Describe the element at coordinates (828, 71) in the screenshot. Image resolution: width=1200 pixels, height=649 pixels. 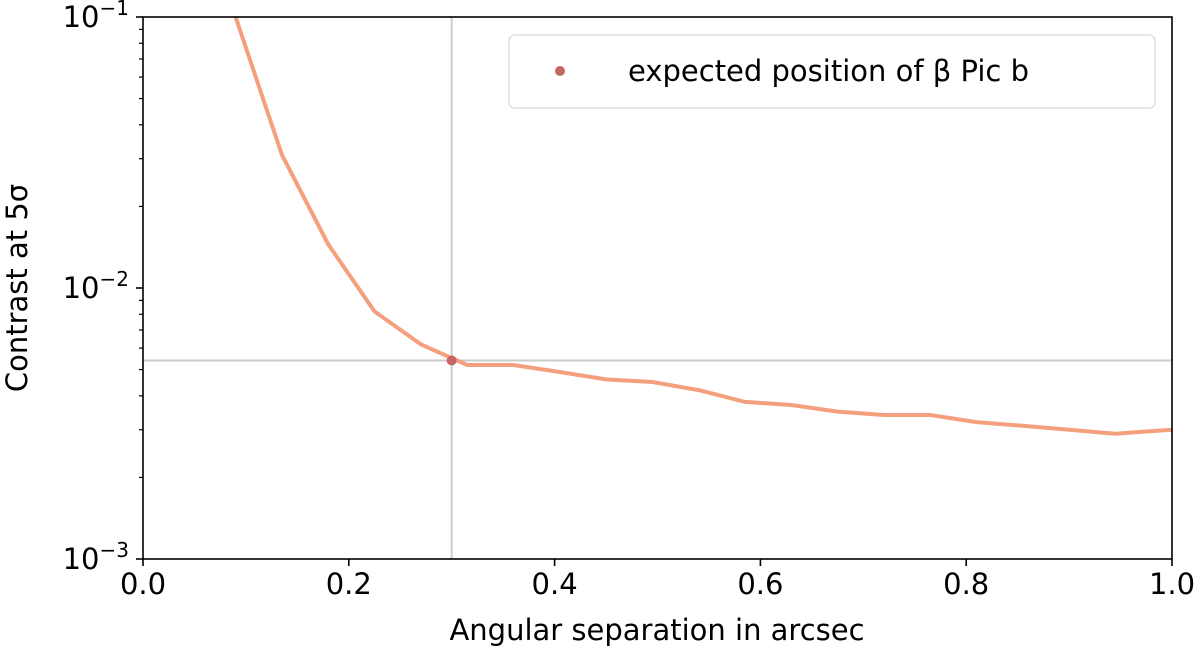
I see `legend-label: expected position of β Pic b` at that location.